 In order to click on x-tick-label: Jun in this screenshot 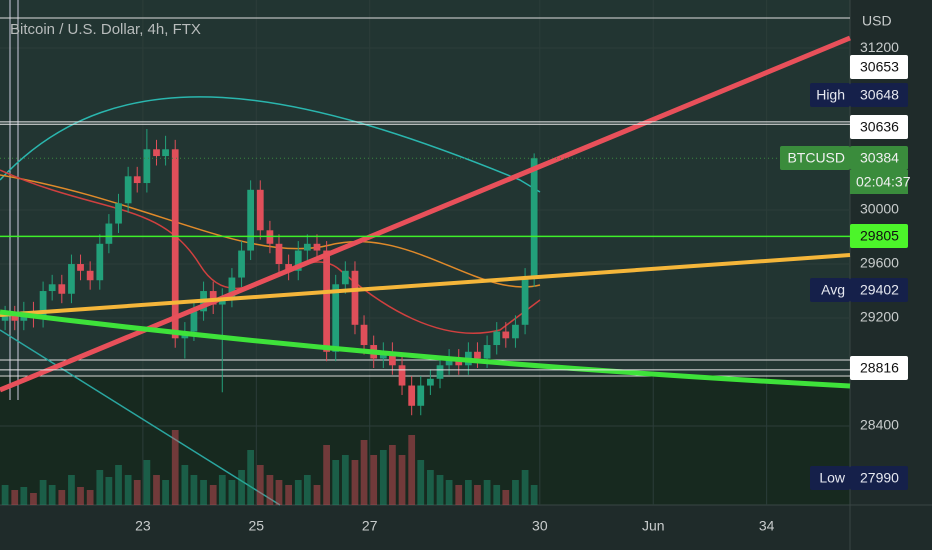, I will do `click(653, 526)`.